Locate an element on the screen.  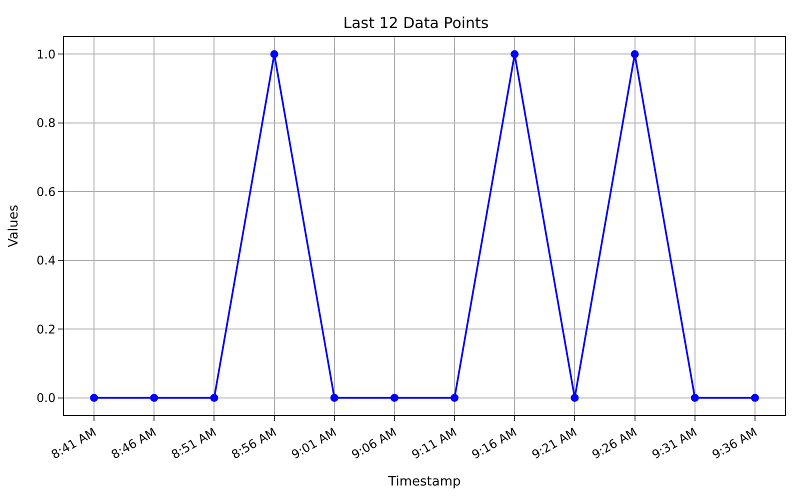
y-tick-label: 0.8 is located at coordinates (46, 123).